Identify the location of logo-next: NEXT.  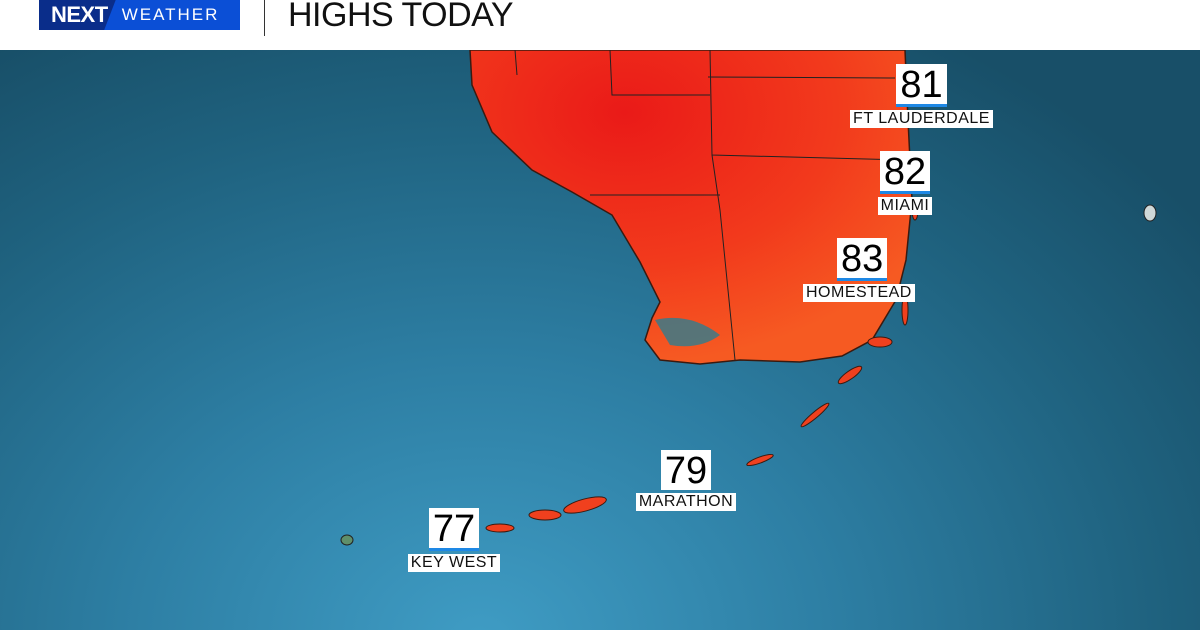
(77, 15).